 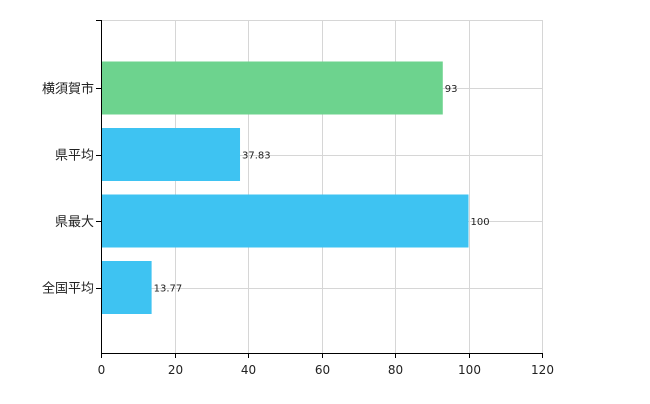 What do you see at coordinates (74, 222) in the screenshot?
I see `y-category-label: 県最大` at bounding box center [74, 222].